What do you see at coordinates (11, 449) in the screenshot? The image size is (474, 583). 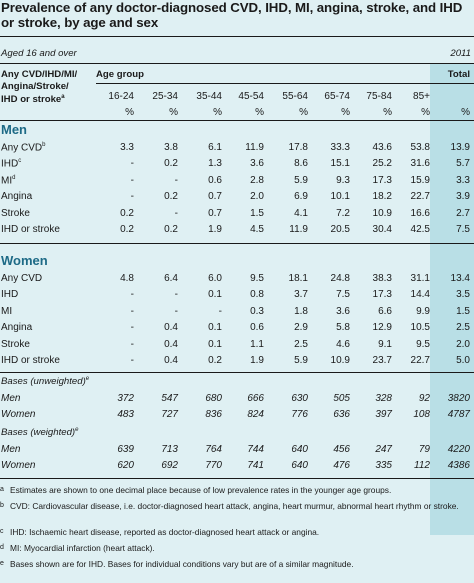 I see `row-label-text: Men` at bounding box center [11, 449].